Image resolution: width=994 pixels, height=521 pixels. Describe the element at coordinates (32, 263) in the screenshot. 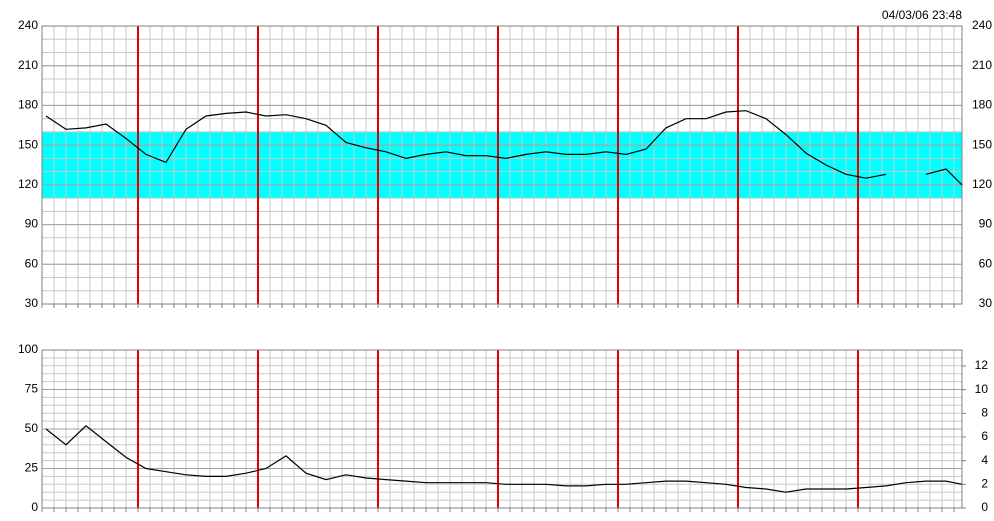

I see `y-tick-label: 60` at that location.